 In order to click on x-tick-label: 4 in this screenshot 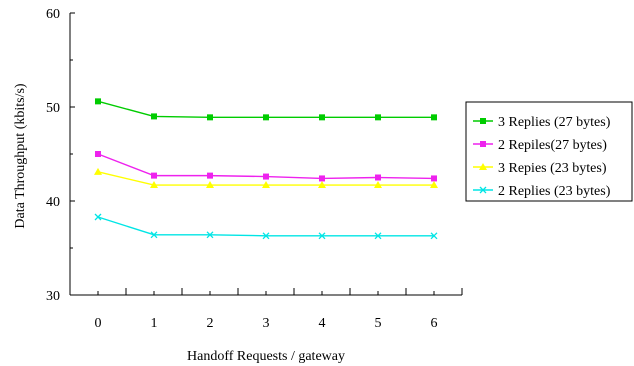, I will do `click(322, 323)`.